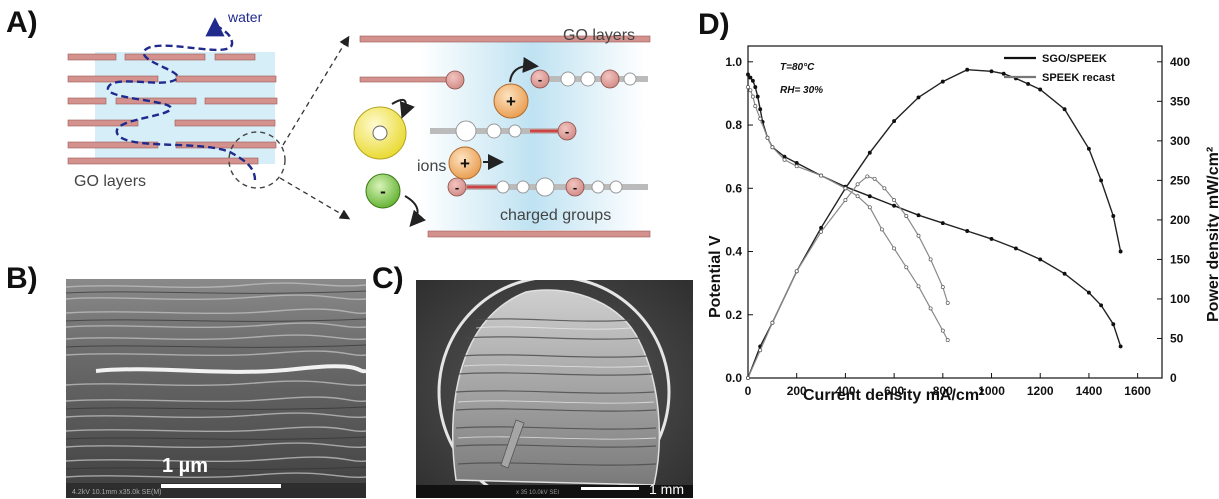  What do you see at coordinates (733, 62) in the screenshot?
I see `y-tick-label: 1.0` at bounding box center [733, 62].